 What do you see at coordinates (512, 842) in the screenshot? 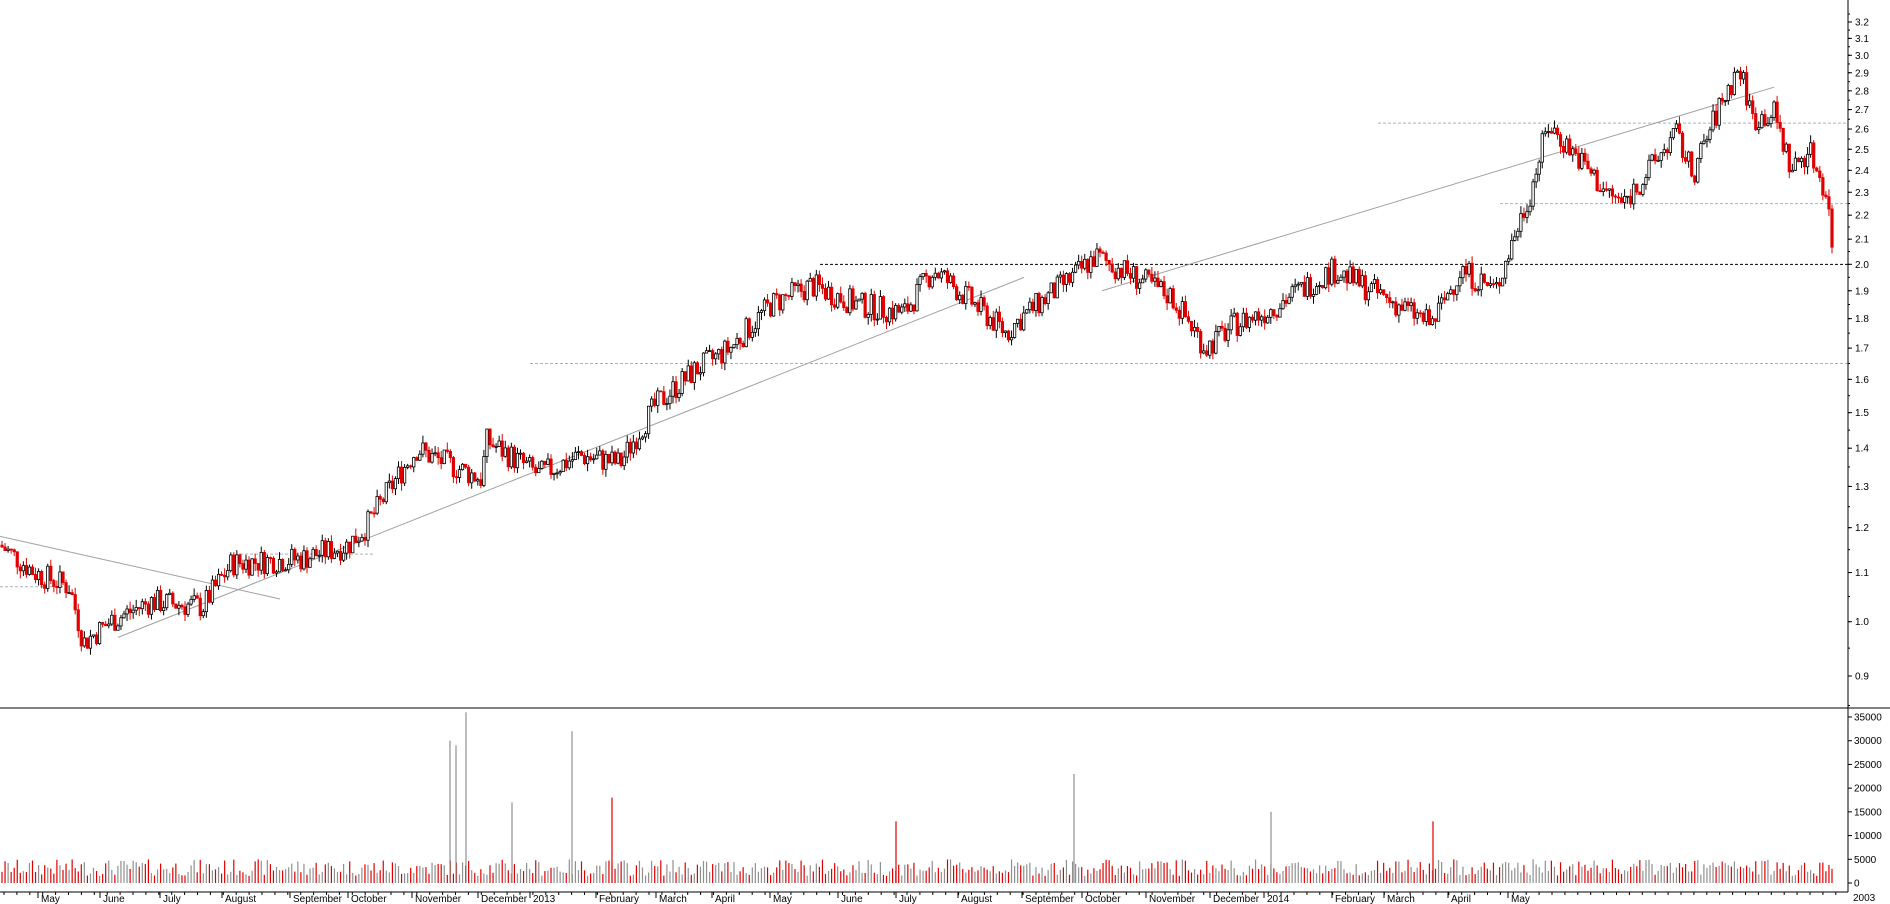
I see `volume-peak` at bounding box center [512, 842].